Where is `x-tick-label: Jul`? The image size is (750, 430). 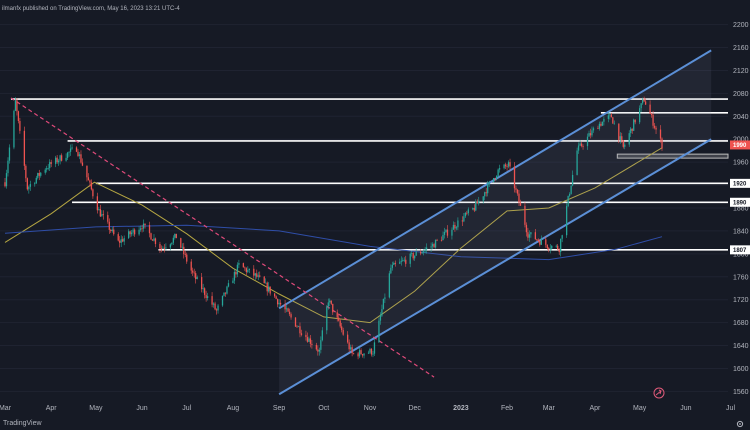
x-tick-label: Jul is located at coordinates (186, 408).